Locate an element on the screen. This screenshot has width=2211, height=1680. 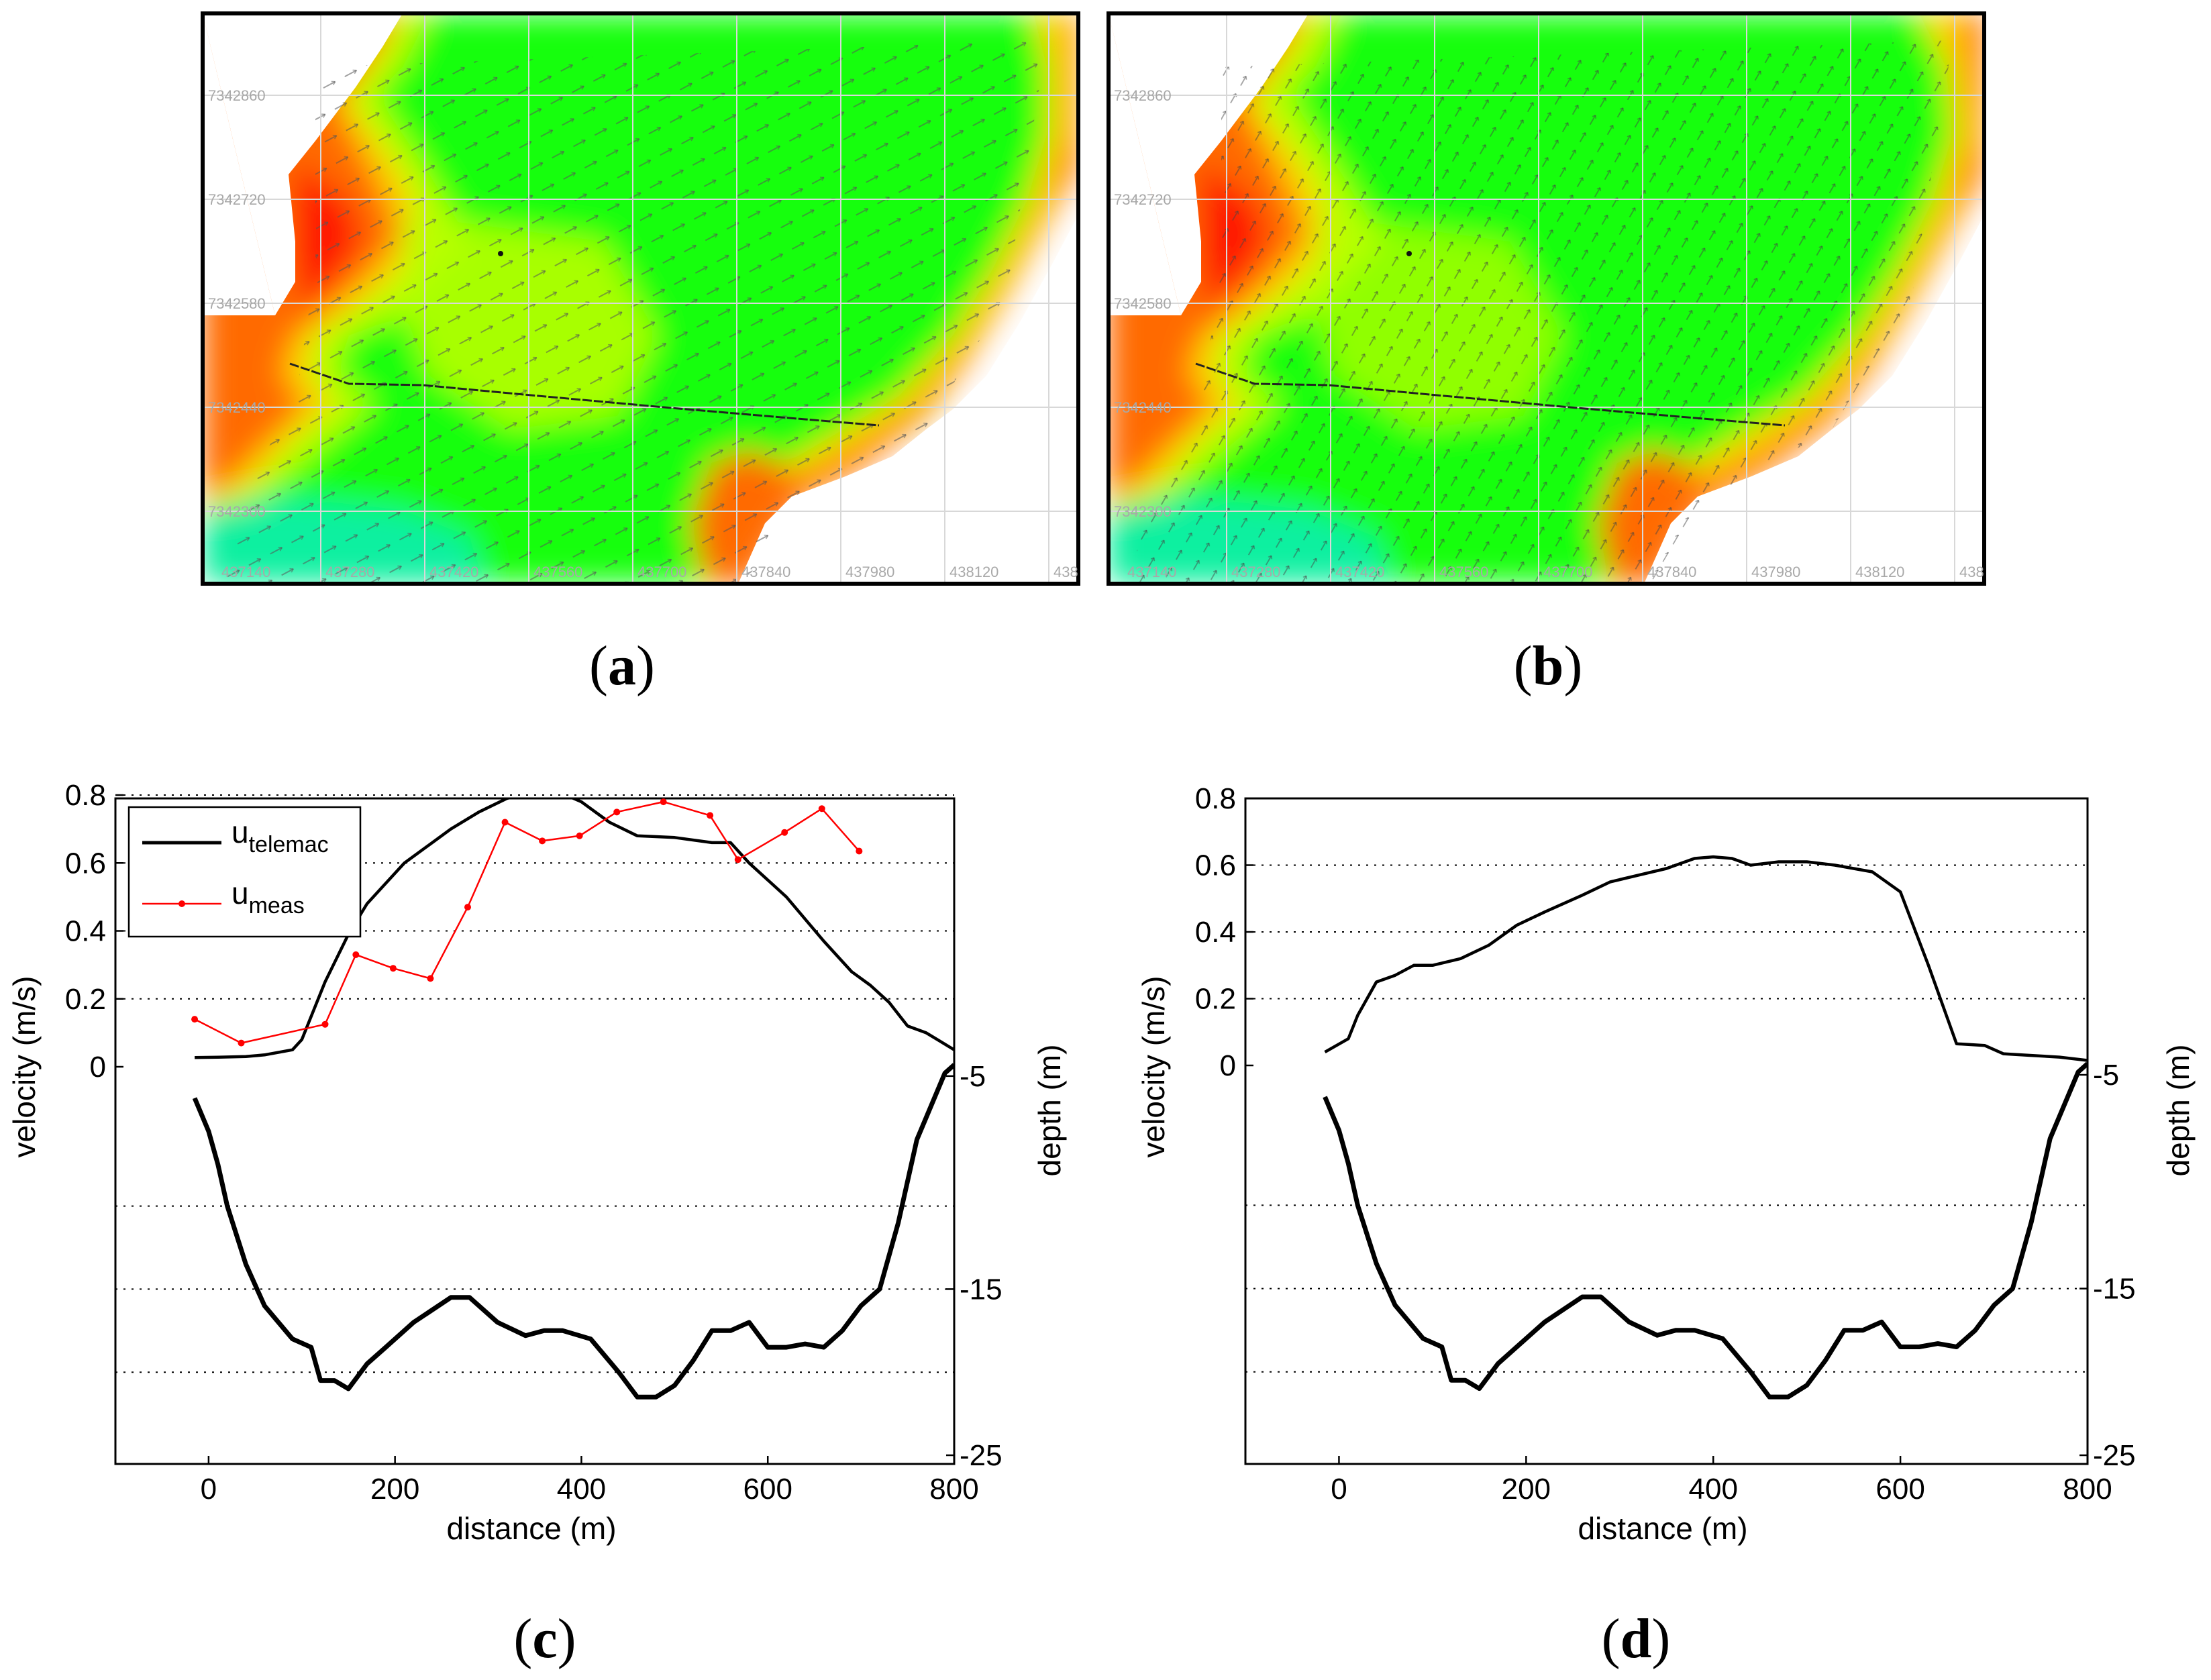
legend-entry-meas: umeas is located at coordinates (268, 897).